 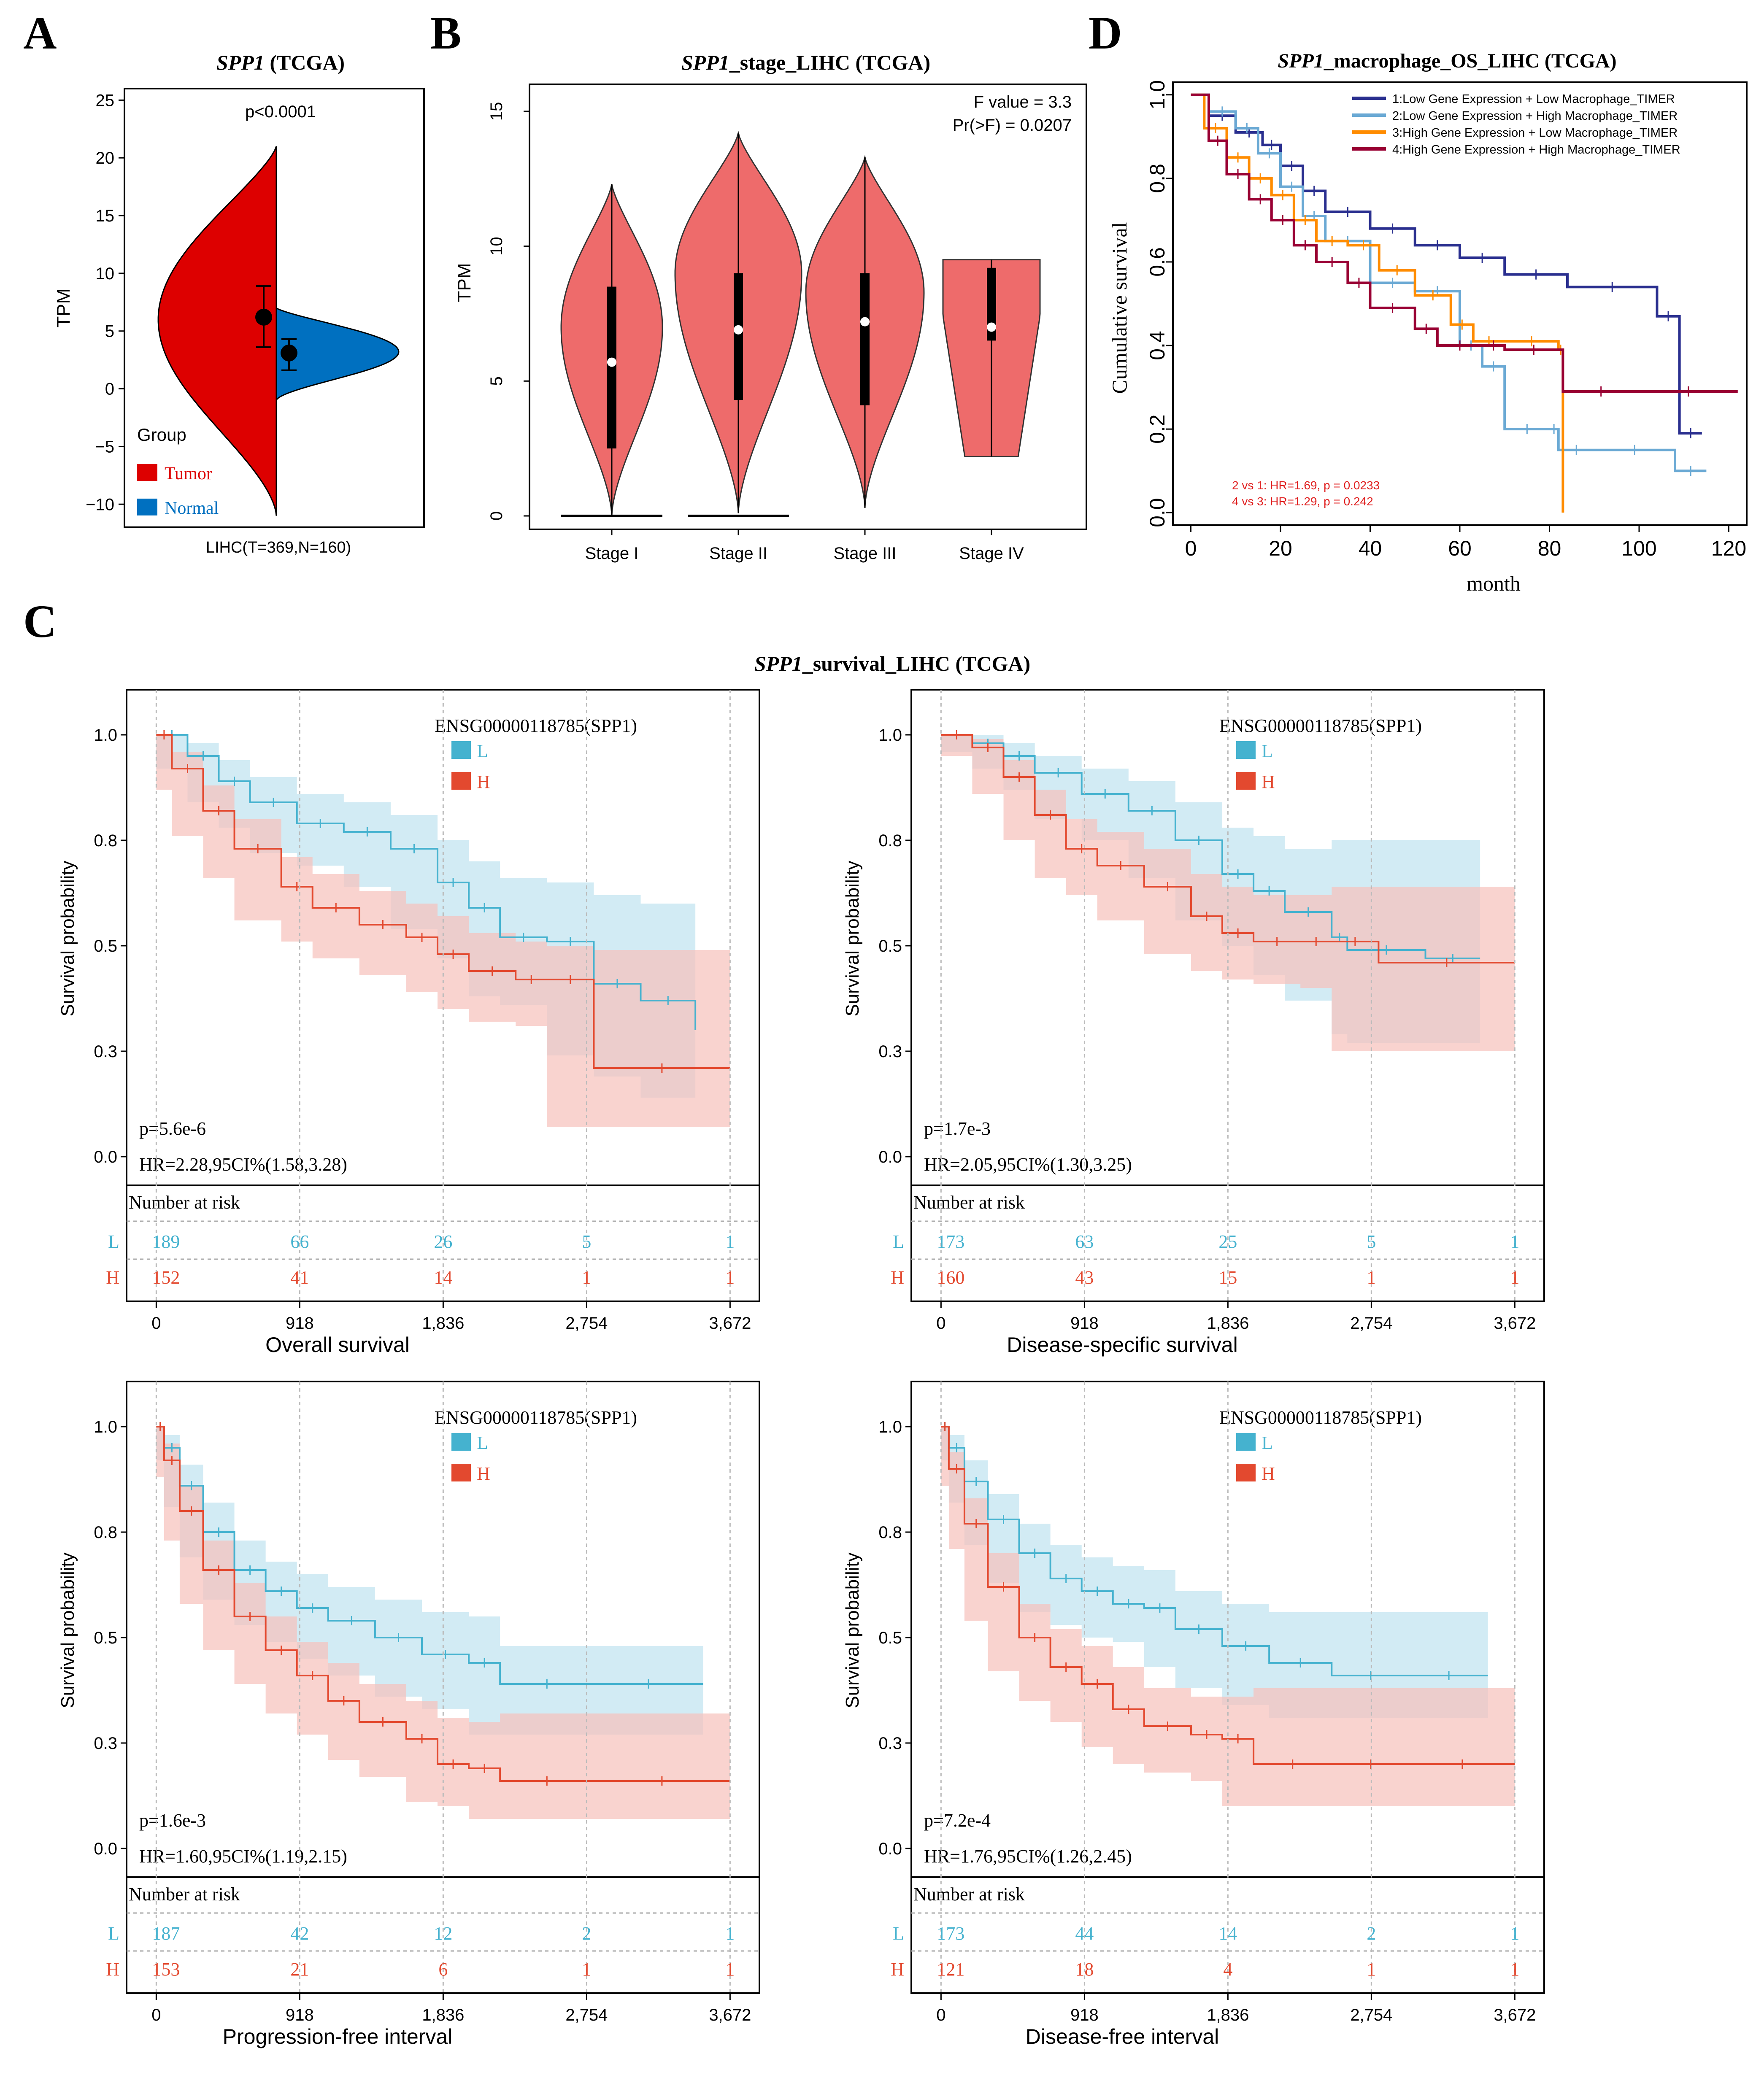 I want to click on panel-c-title: SPP1_survival_LIHC (TCGA), so click(x=892, y=663).